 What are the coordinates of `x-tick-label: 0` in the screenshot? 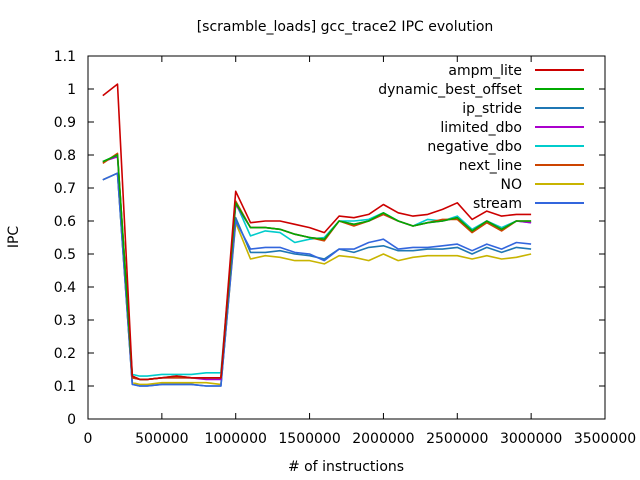 It's located at (88, 439).